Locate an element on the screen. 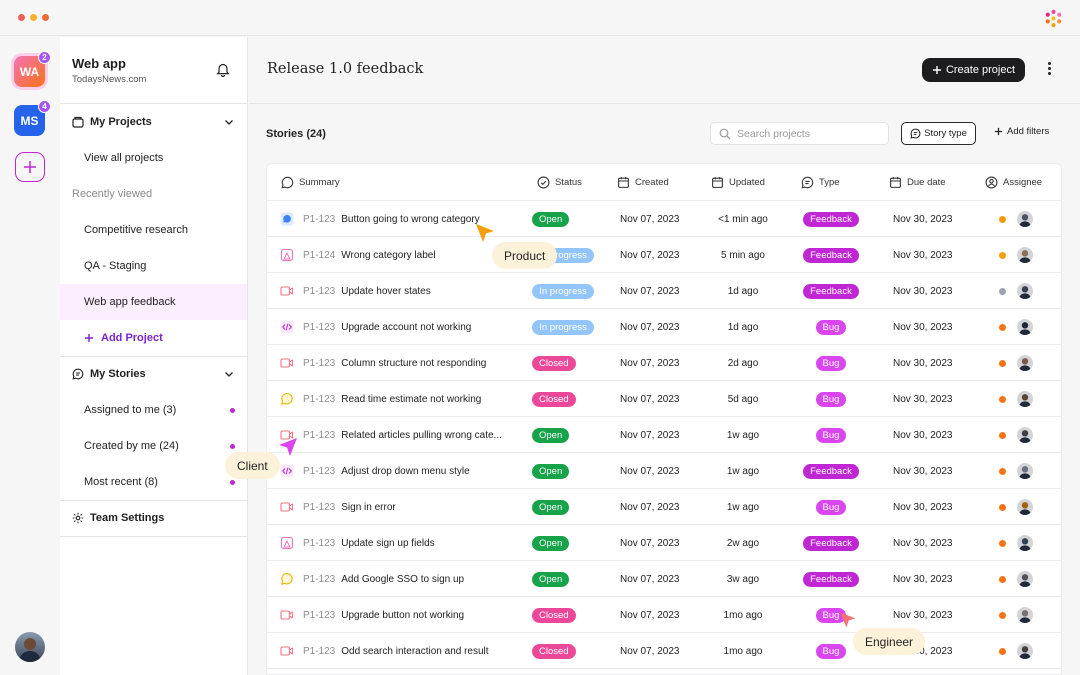  summary-cell: P1-123 Add Google SSO to sign up is located at coordinates (383, 579).